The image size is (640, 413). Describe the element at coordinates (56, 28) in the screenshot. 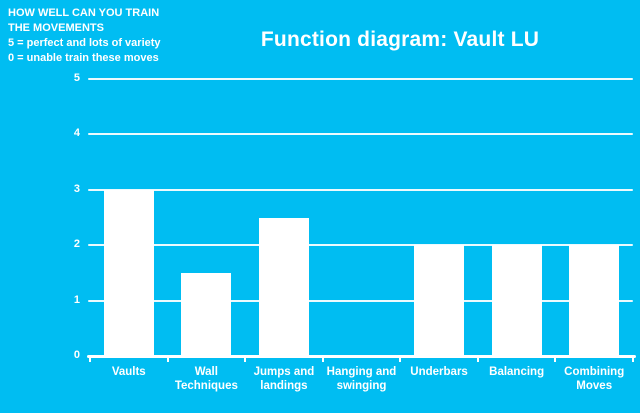

I see `chart-note-line: THE MOVEMENTS` at that location.